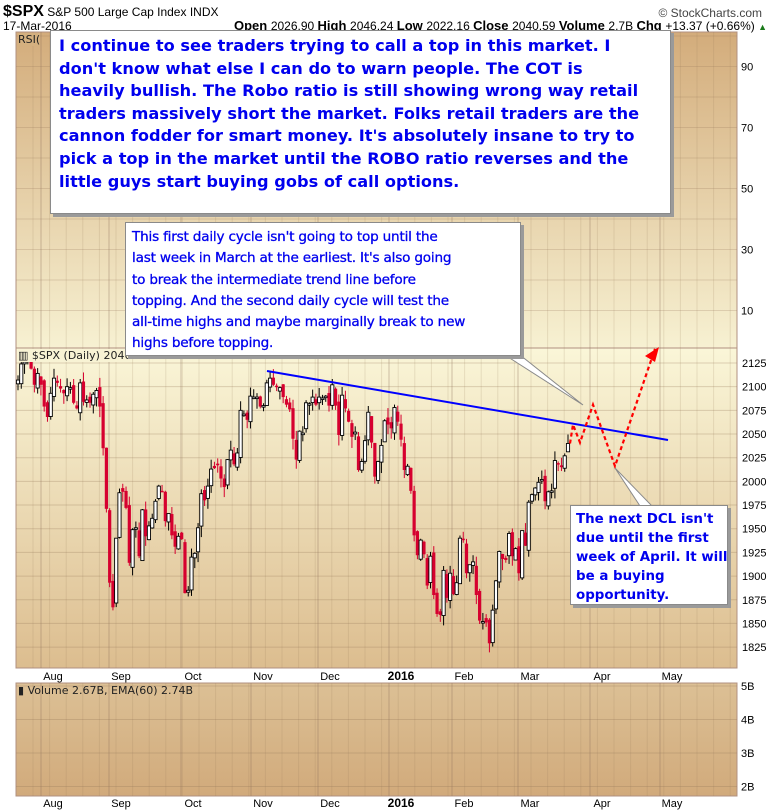 This screenshot has height=810, width=780. Describe the element at coordinates (263, 677) in the screenshot. I see `x-tick-label: Nov` at that location.